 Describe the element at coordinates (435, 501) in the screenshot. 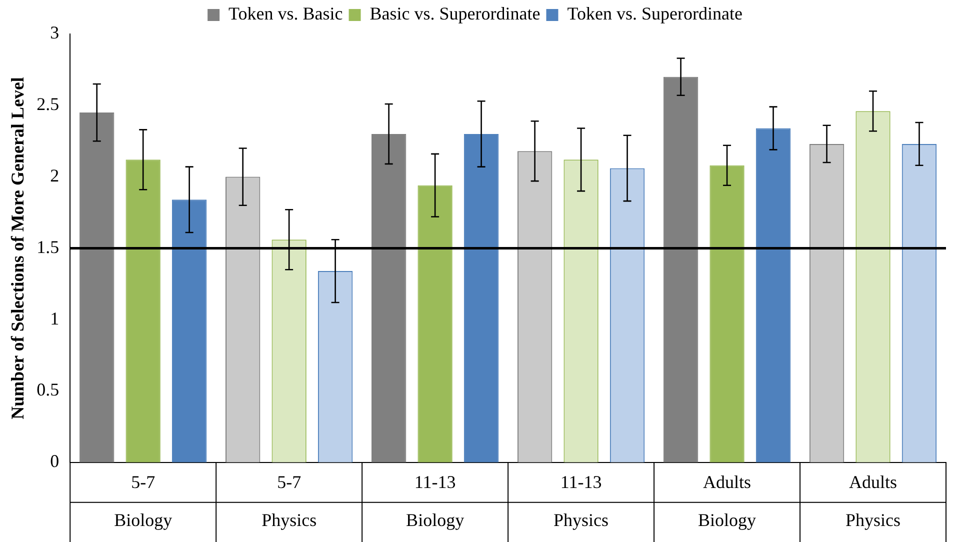

I see `x-tick-label: 11-13 Biology` at that location.